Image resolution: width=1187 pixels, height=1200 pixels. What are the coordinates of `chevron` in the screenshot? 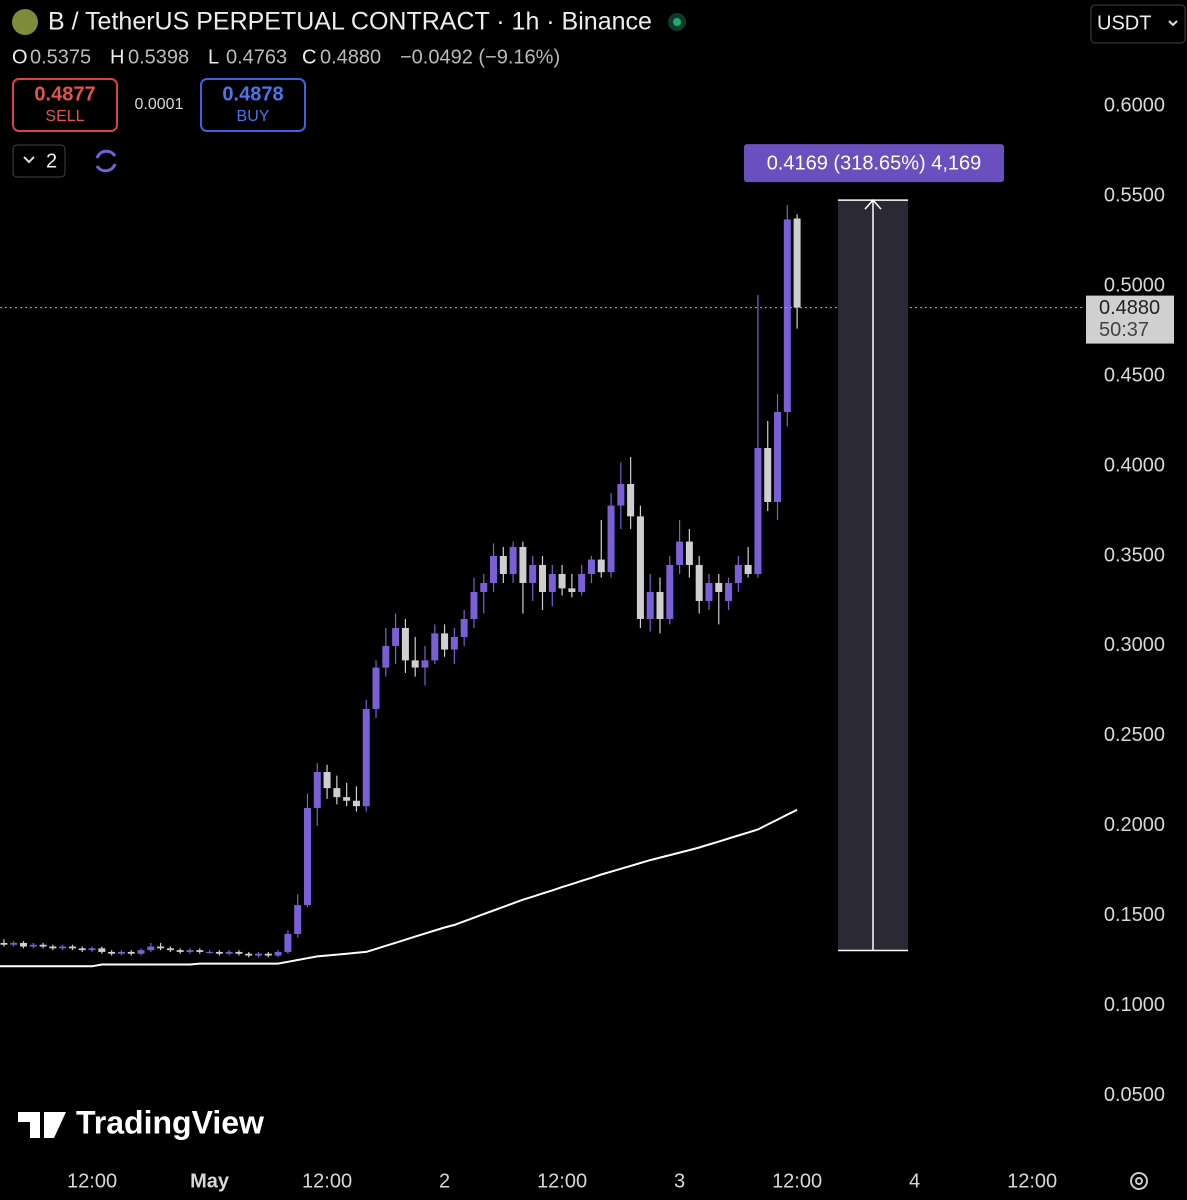 It's located at (29, 160).